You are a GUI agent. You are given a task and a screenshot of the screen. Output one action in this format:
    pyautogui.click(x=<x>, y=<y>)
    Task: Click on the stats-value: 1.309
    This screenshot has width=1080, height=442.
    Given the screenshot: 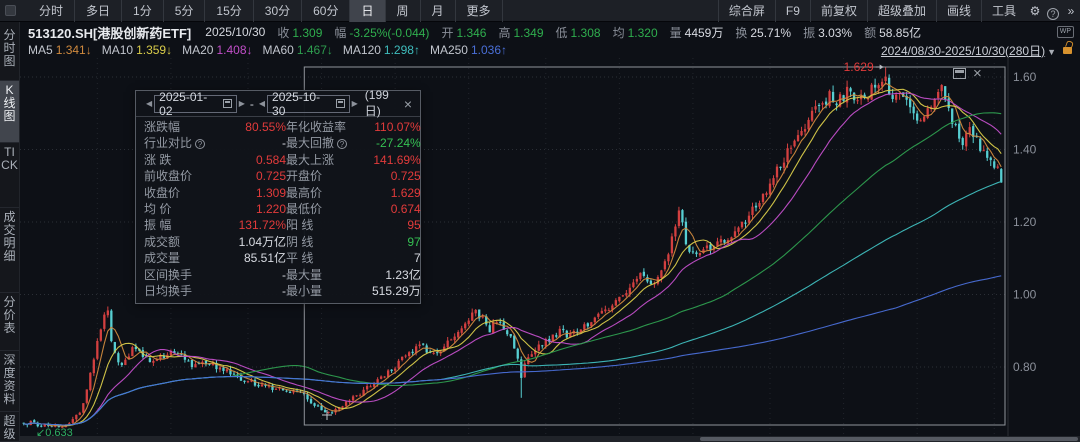 What is the action you would take?
    pyautogui.click(x=270, y=192)
    